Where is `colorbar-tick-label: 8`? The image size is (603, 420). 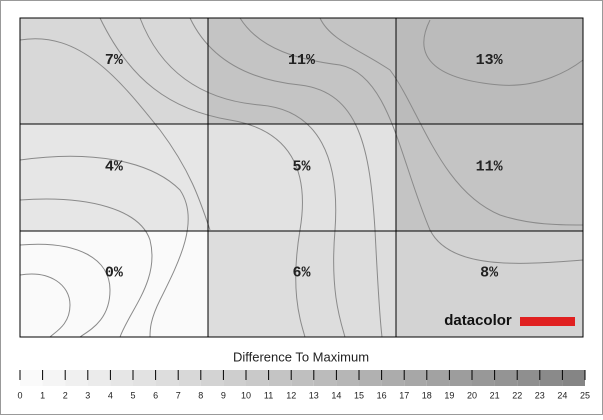
colorbar-tick-label: 8 is located at coordinates (200, 395).